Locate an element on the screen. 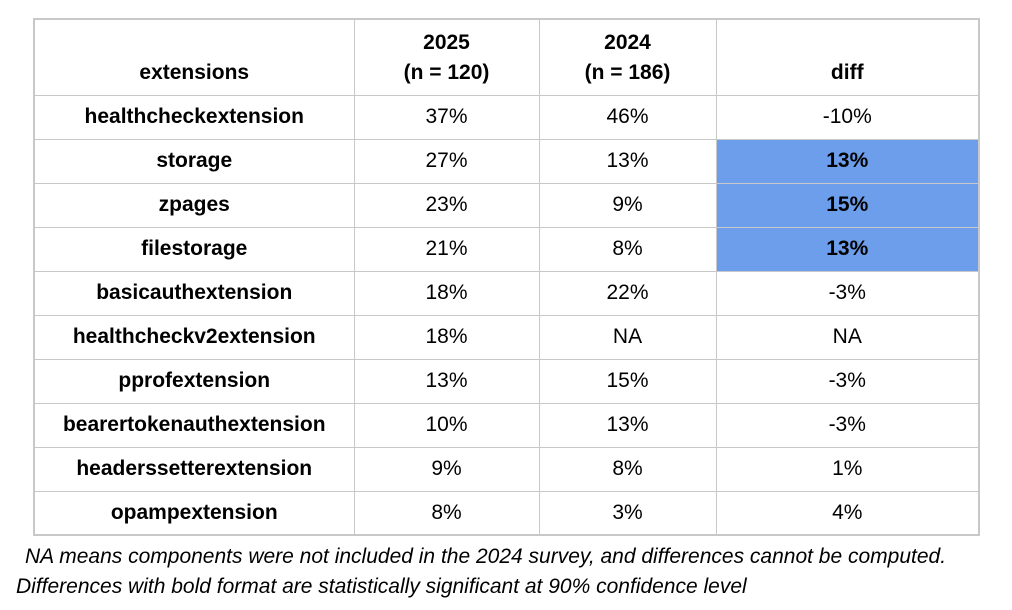 The width and height of the screenshot is (1012, 610). pct-2024-cell: 3% is located at coordinates (627, 513).